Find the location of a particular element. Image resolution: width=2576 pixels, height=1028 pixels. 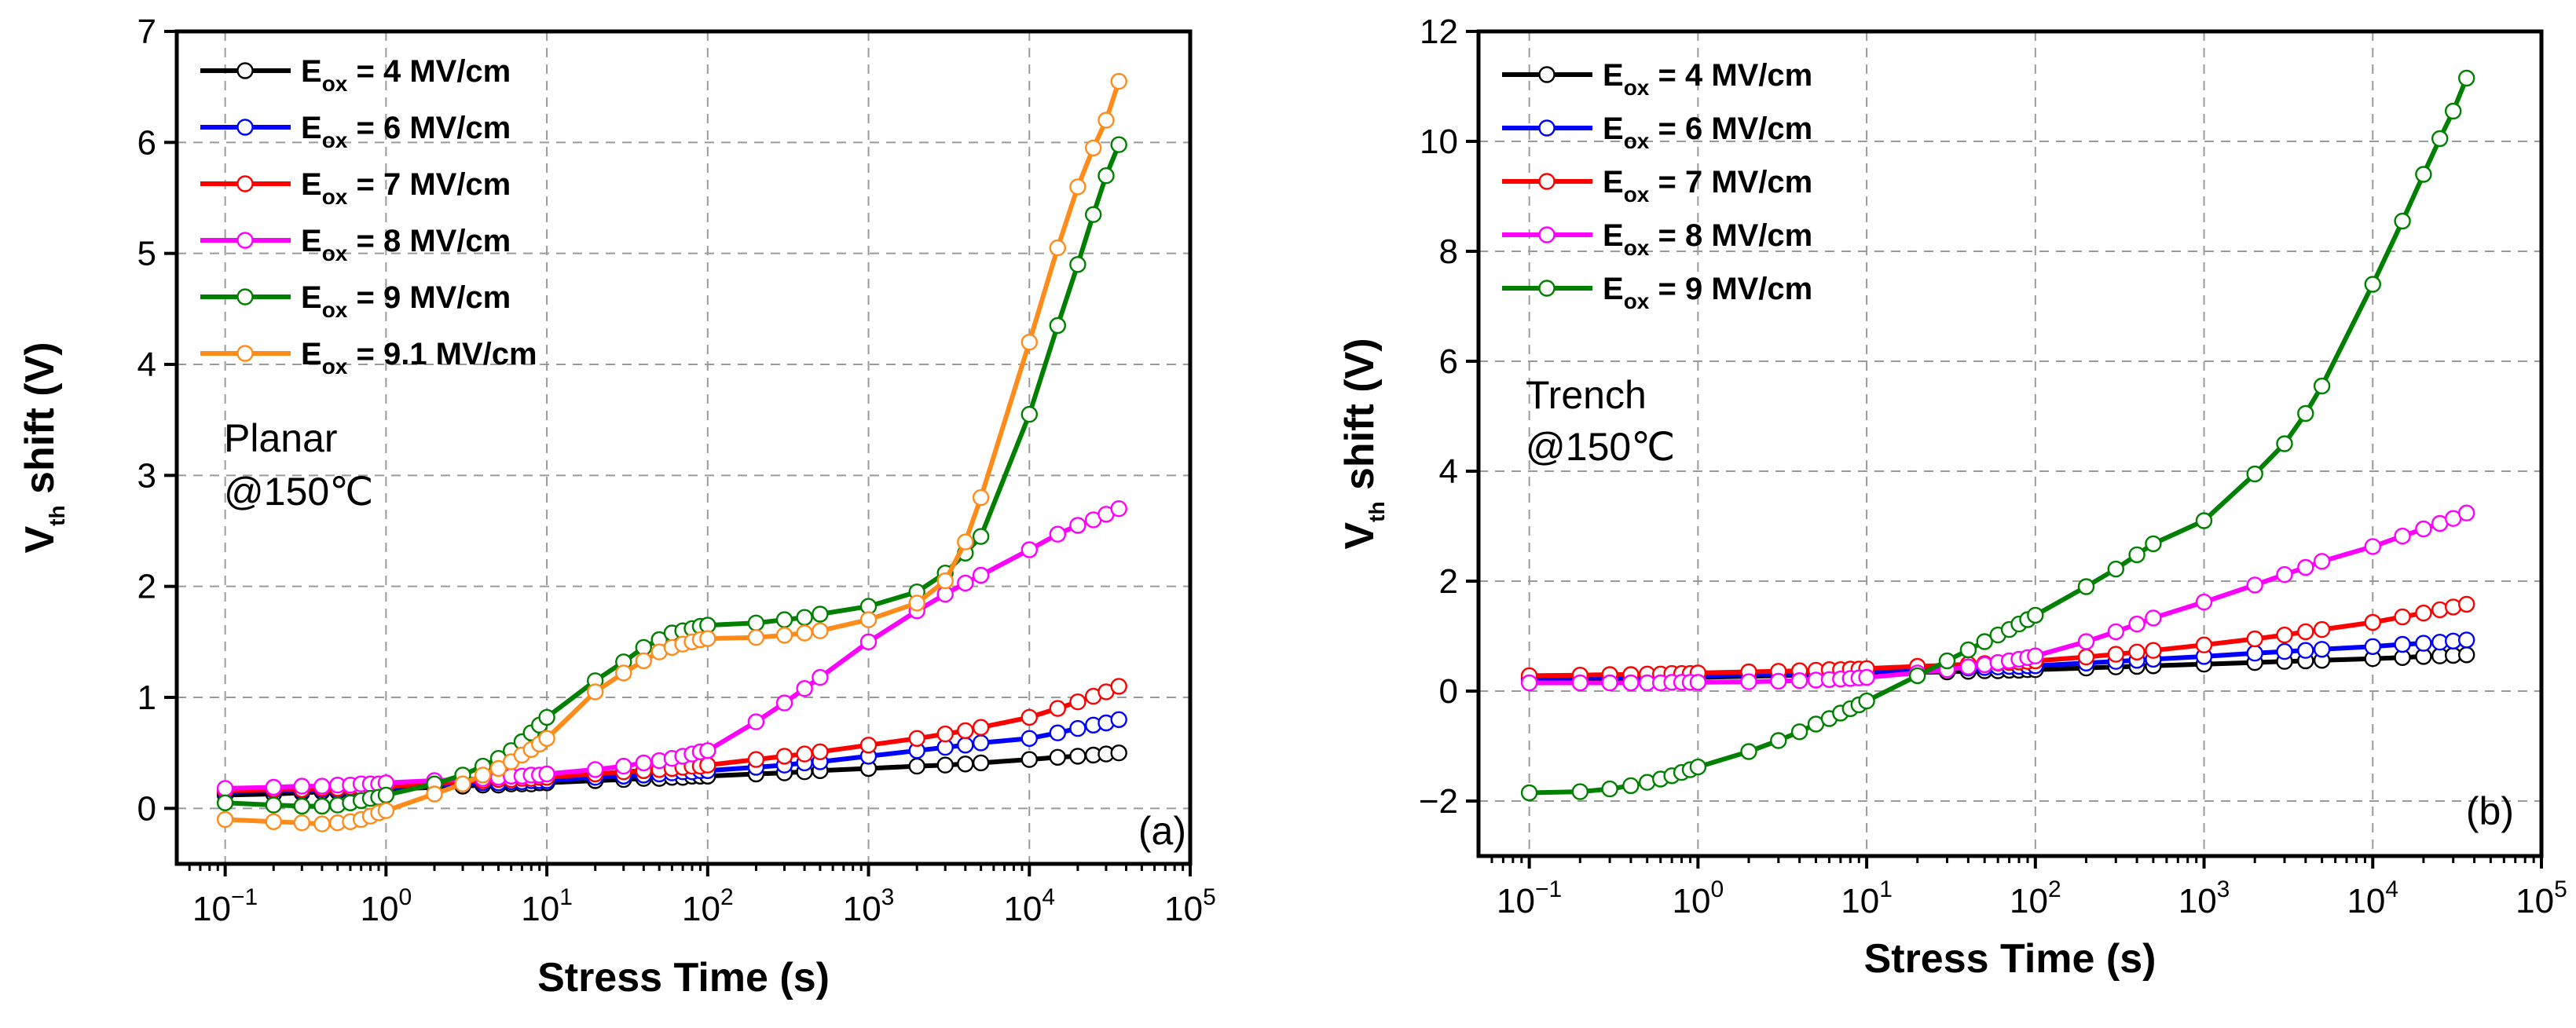

panel-label: (b) is located at coordinates (2490, 811).